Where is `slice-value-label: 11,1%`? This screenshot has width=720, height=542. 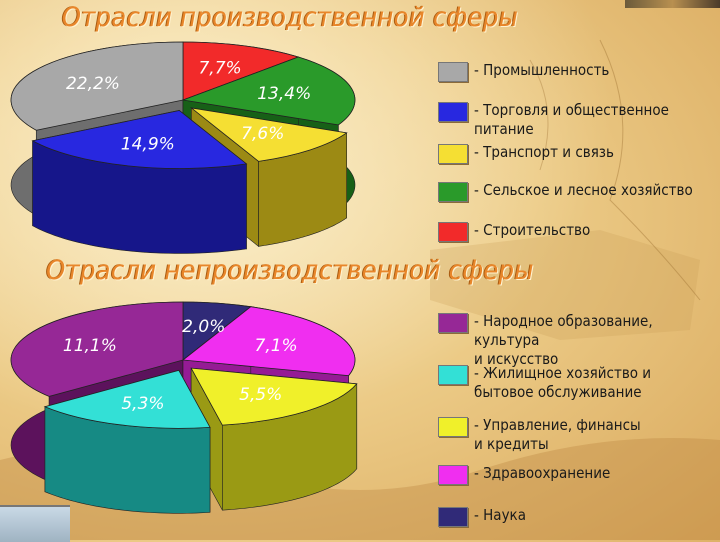
slice-value-label: 11,1% is located at coordinates (90, 346).